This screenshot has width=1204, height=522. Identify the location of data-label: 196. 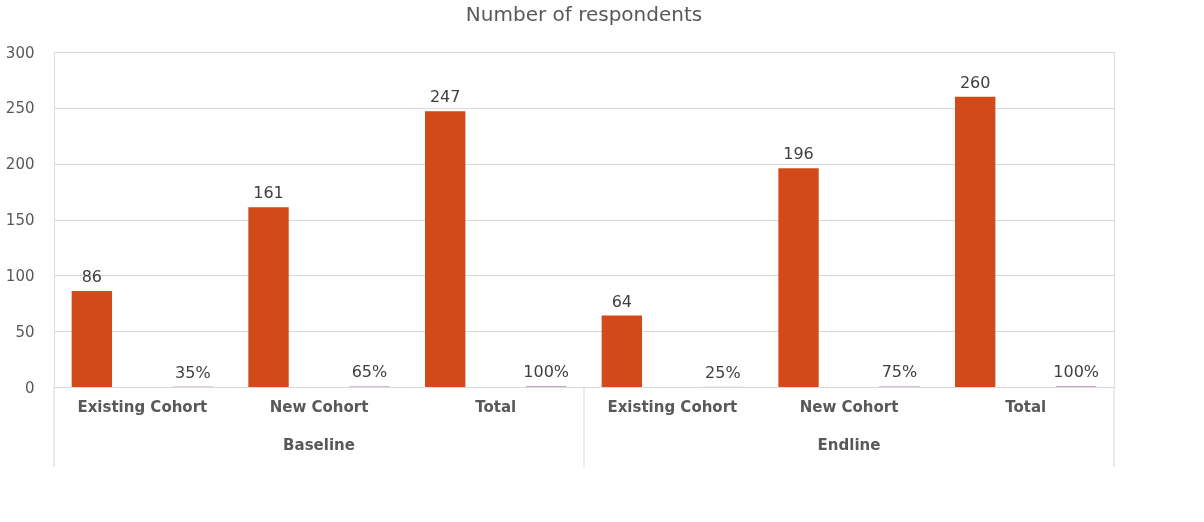
(798, 154).